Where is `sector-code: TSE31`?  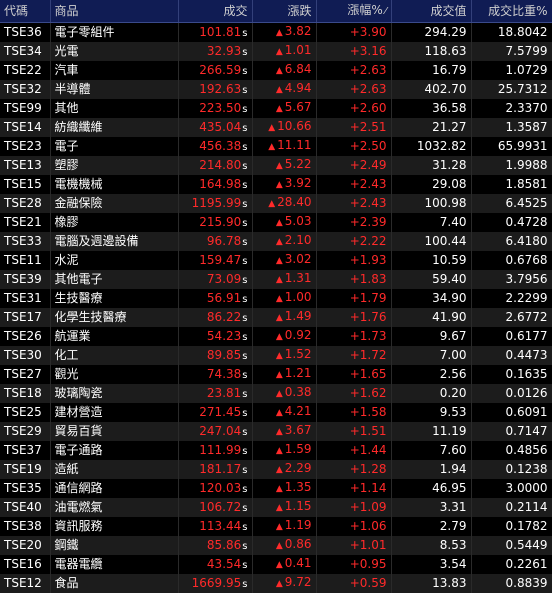
sector-code: TSE31 is located at coordinates (25, 298).